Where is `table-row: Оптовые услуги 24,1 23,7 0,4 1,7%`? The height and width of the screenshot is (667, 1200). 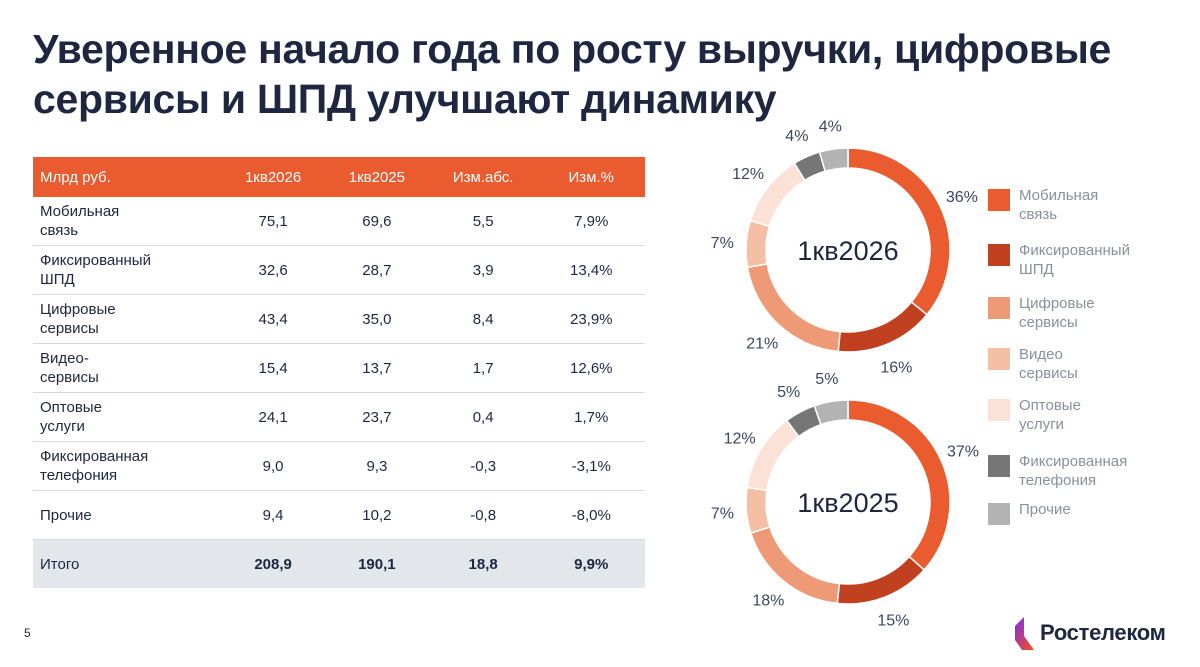 table-row: Оптовые услуги 24,1 23,7 0,4 1,7% is located at coordinates (339, 417).